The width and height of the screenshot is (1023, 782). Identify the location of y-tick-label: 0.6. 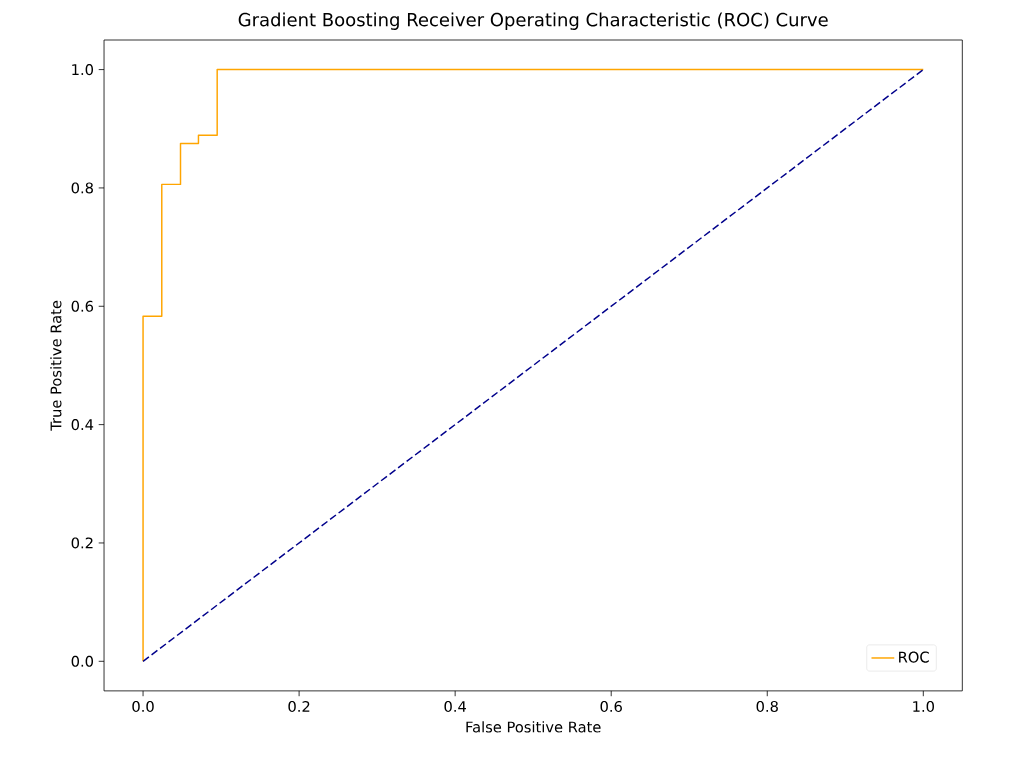
(82, 306).